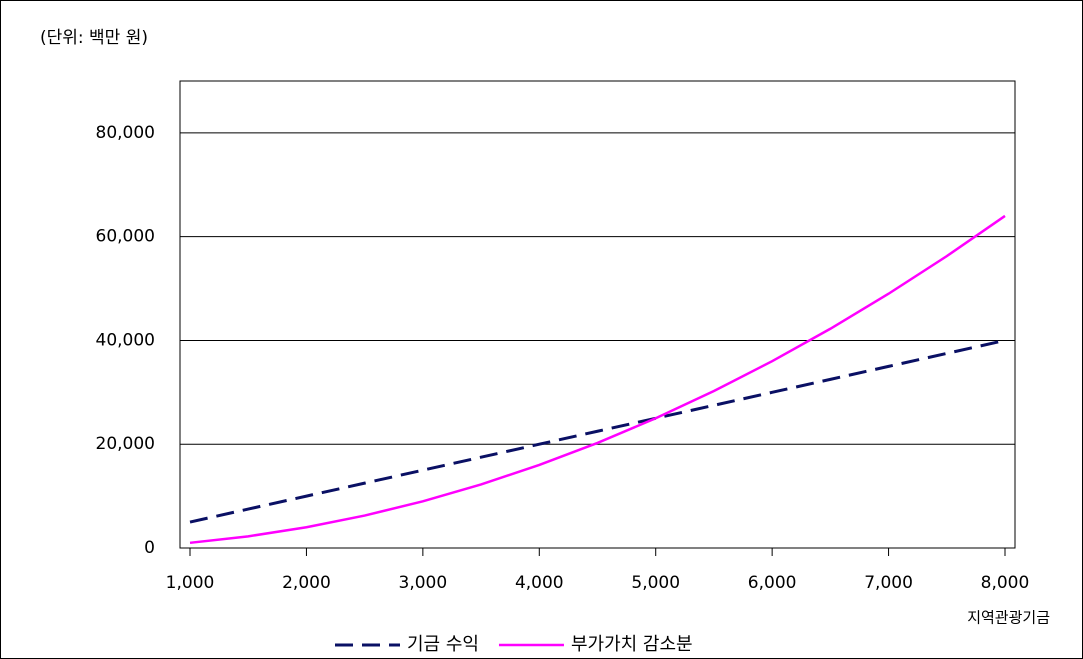  What do you see at coordinates (1005, 583) in the screenshot?
I see `x-tick-label: 8,000` at bounding box center [1005, 583].